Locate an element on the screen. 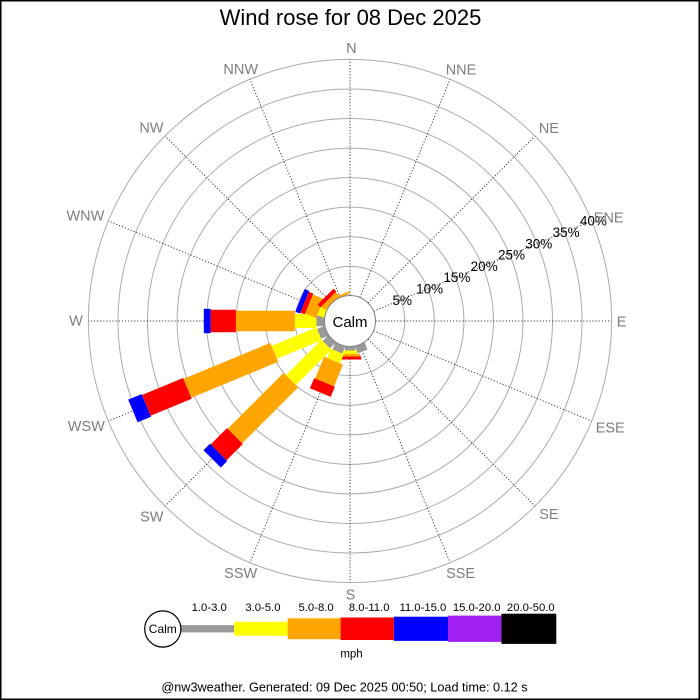 The height and width of the screenshot is (700, 700). svg-text: Wind rose for 08 Dec 2025 is located at coordinates (351, 17).